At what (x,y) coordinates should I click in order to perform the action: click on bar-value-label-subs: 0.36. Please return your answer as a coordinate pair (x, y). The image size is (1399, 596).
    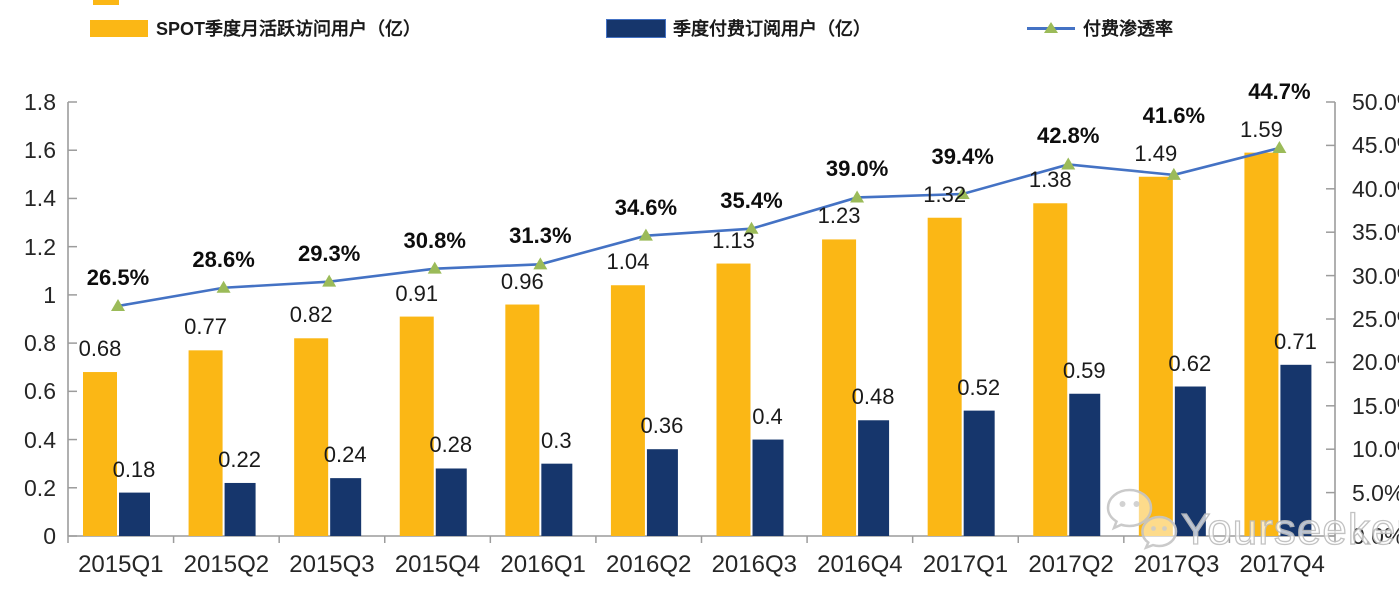
    Looking at the image, I should click on (662, 426).